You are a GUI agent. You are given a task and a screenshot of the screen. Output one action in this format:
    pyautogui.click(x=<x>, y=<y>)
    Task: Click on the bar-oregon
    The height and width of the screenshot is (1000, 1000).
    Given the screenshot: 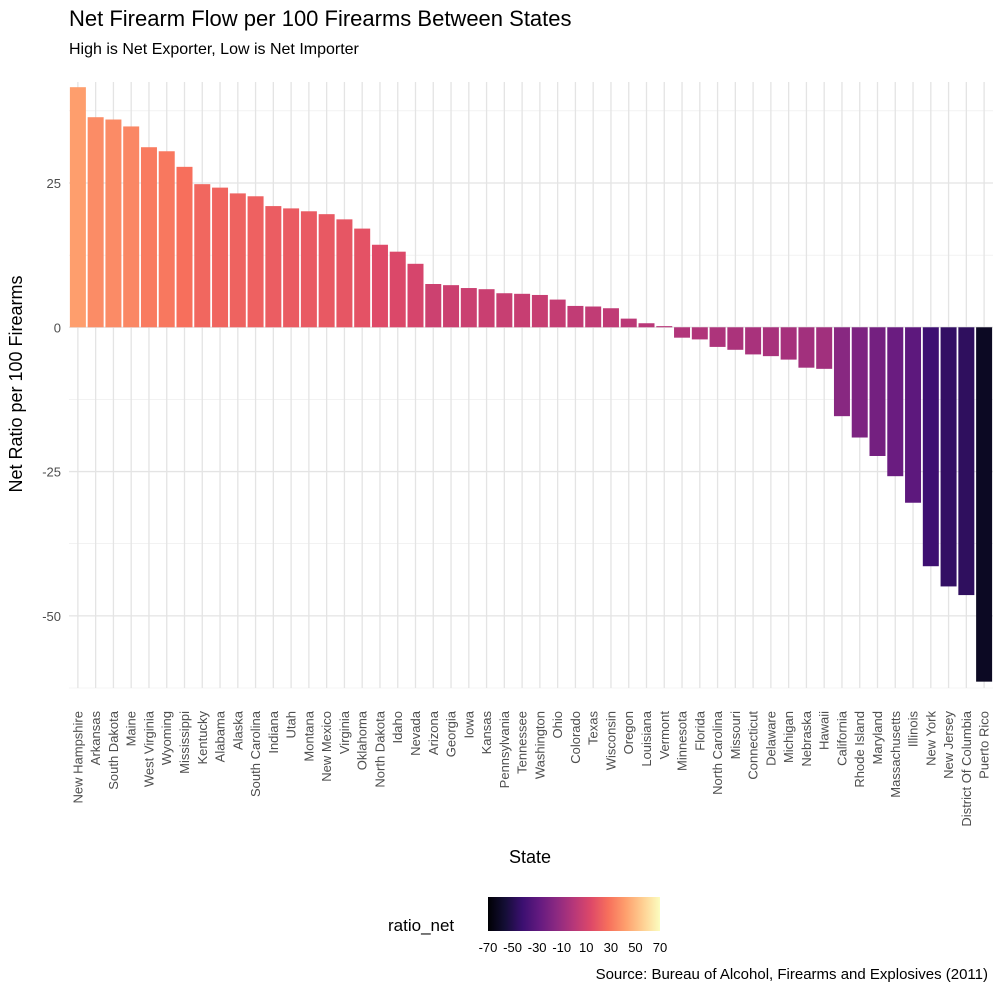 What is the action you would take?
    pyautogui.click(x=628, y=323)
    